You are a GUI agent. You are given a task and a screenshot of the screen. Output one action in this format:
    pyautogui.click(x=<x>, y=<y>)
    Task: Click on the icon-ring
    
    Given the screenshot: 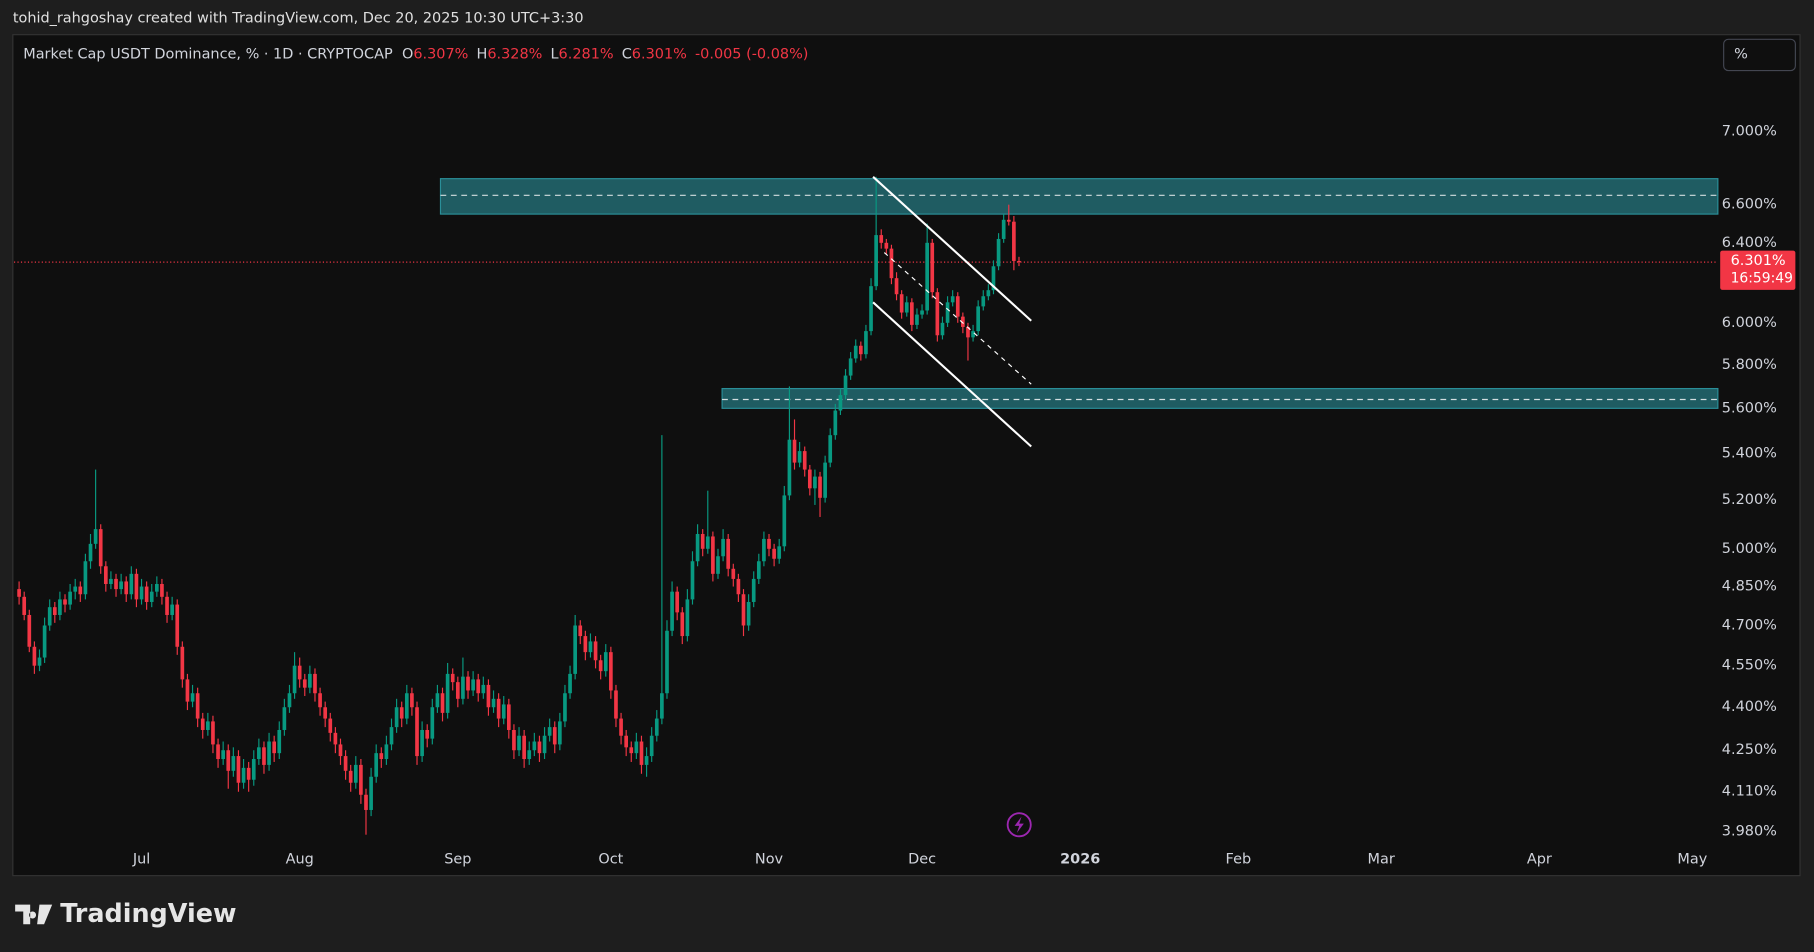 What is the action you would take?
    pyautogui.click(x=1019, y=825)
    